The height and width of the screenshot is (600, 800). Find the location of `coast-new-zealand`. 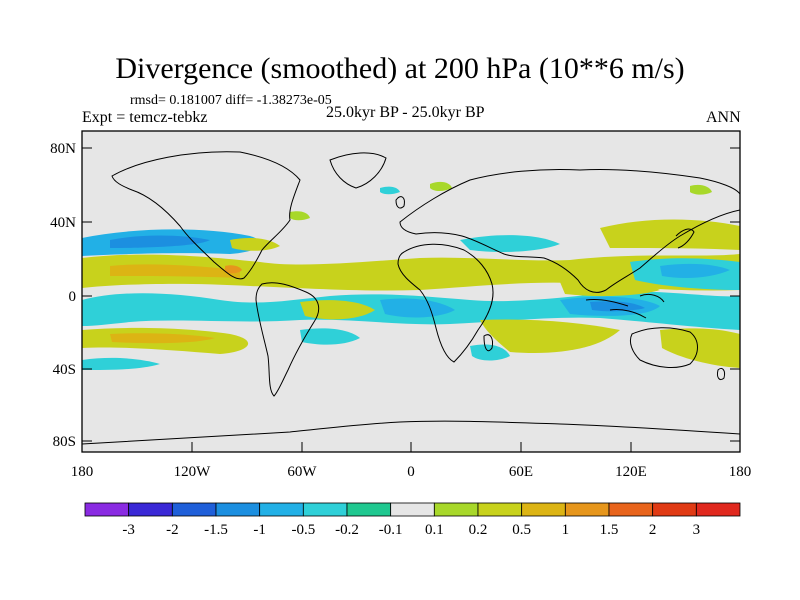

coast-new-zealand is located at coordinates (721, 374).